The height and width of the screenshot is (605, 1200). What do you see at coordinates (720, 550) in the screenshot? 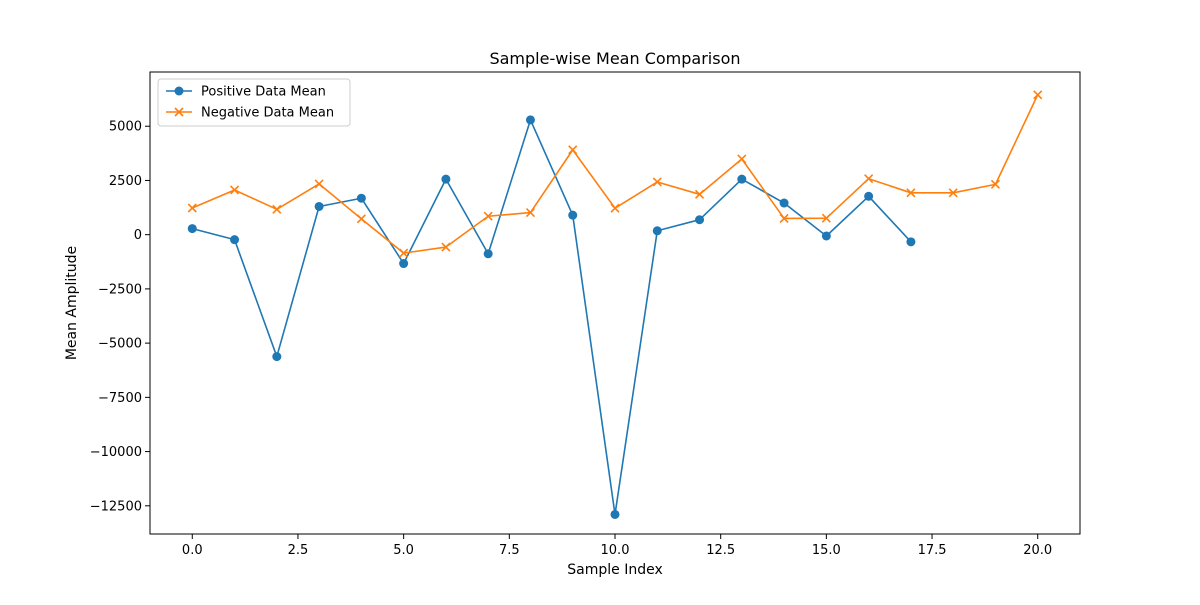
I see `x-tick-label: 12.5` at bounding box center [720, 550].